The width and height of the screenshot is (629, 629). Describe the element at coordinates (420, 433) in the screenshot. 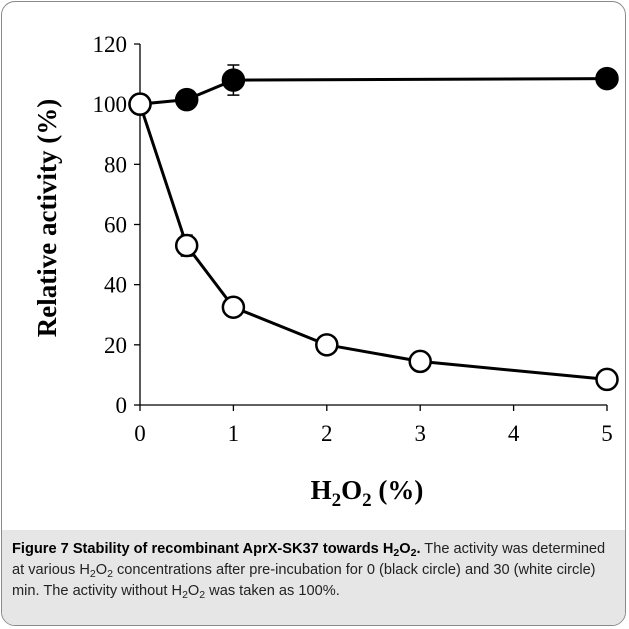

I see `x-tick-label: 3` at that location.